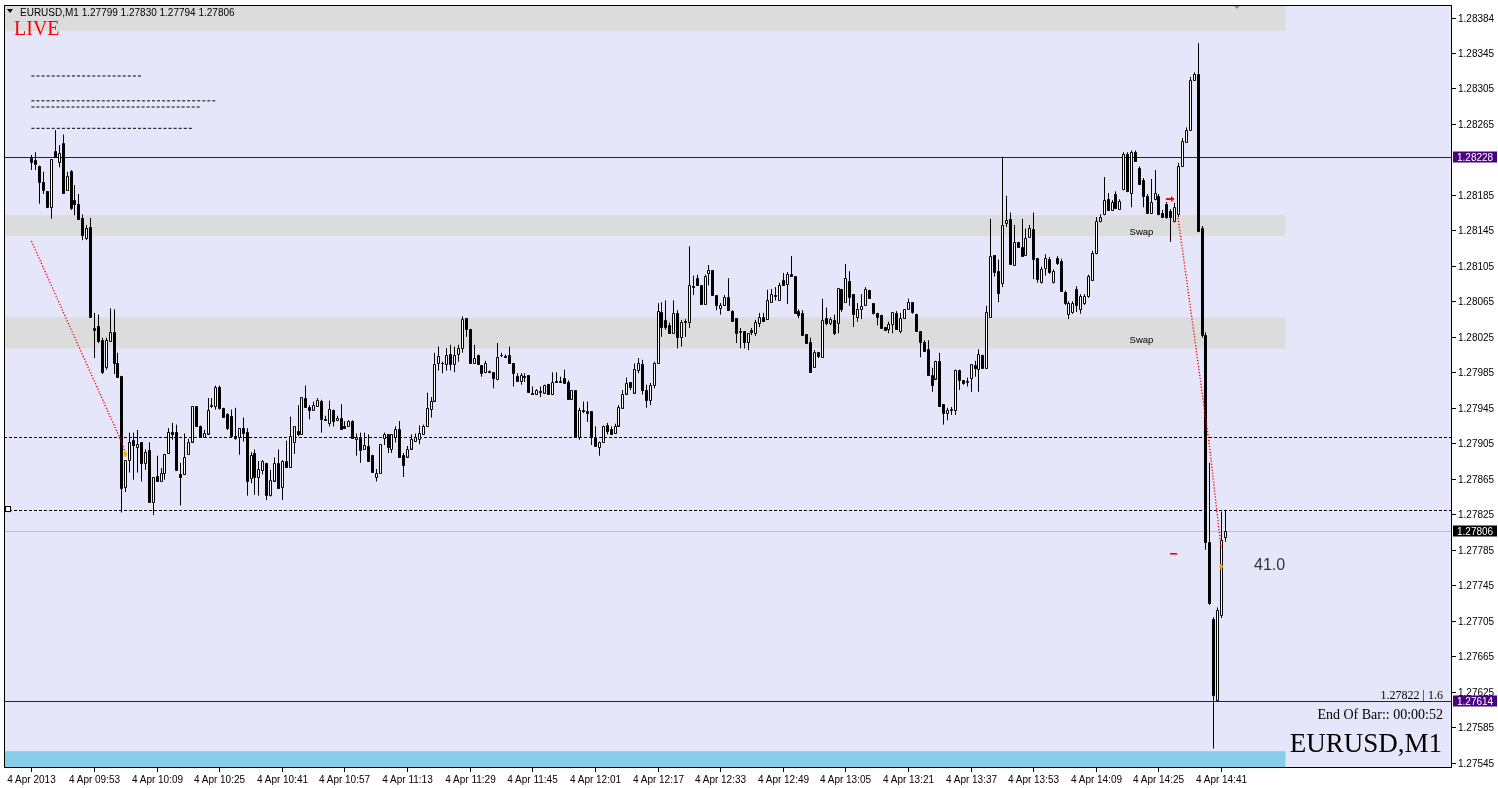 The height and width of the screenshot is (788, 1498). What do you see at coordinates (1476, 230) in the screenshot?
I see `y-tick-label: 1.28145` at bounding box center [1476, 230].